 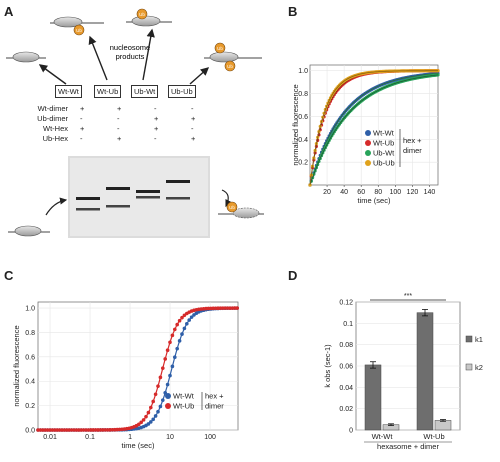 What do you see at coordinates (52, 74) in the screenshot?
I see `arrow-wt-wt` at bounding box center [52, 74].